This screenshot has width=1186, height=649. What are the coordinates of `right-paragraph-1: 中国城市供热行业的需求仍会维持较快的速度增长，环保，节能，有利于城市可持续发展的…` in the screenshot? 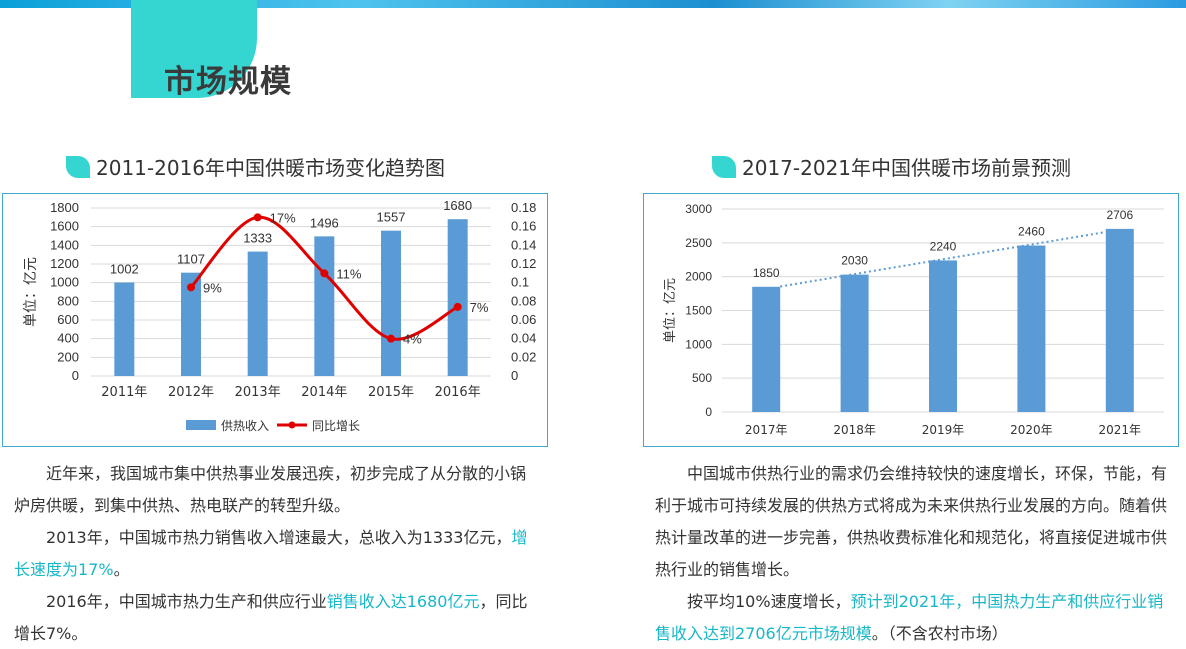 It's located at (911, 521).